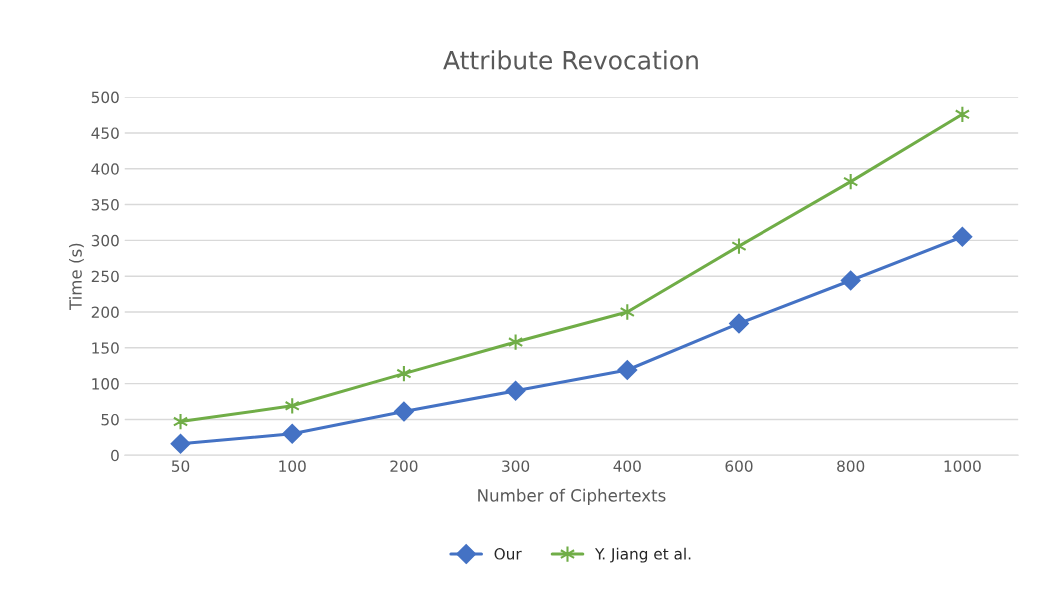 This screenshot has width=1039, height=607. Describe the element at coordinates (627, 466) in the screenshot. I see `x-tick-label: 400` at that location.